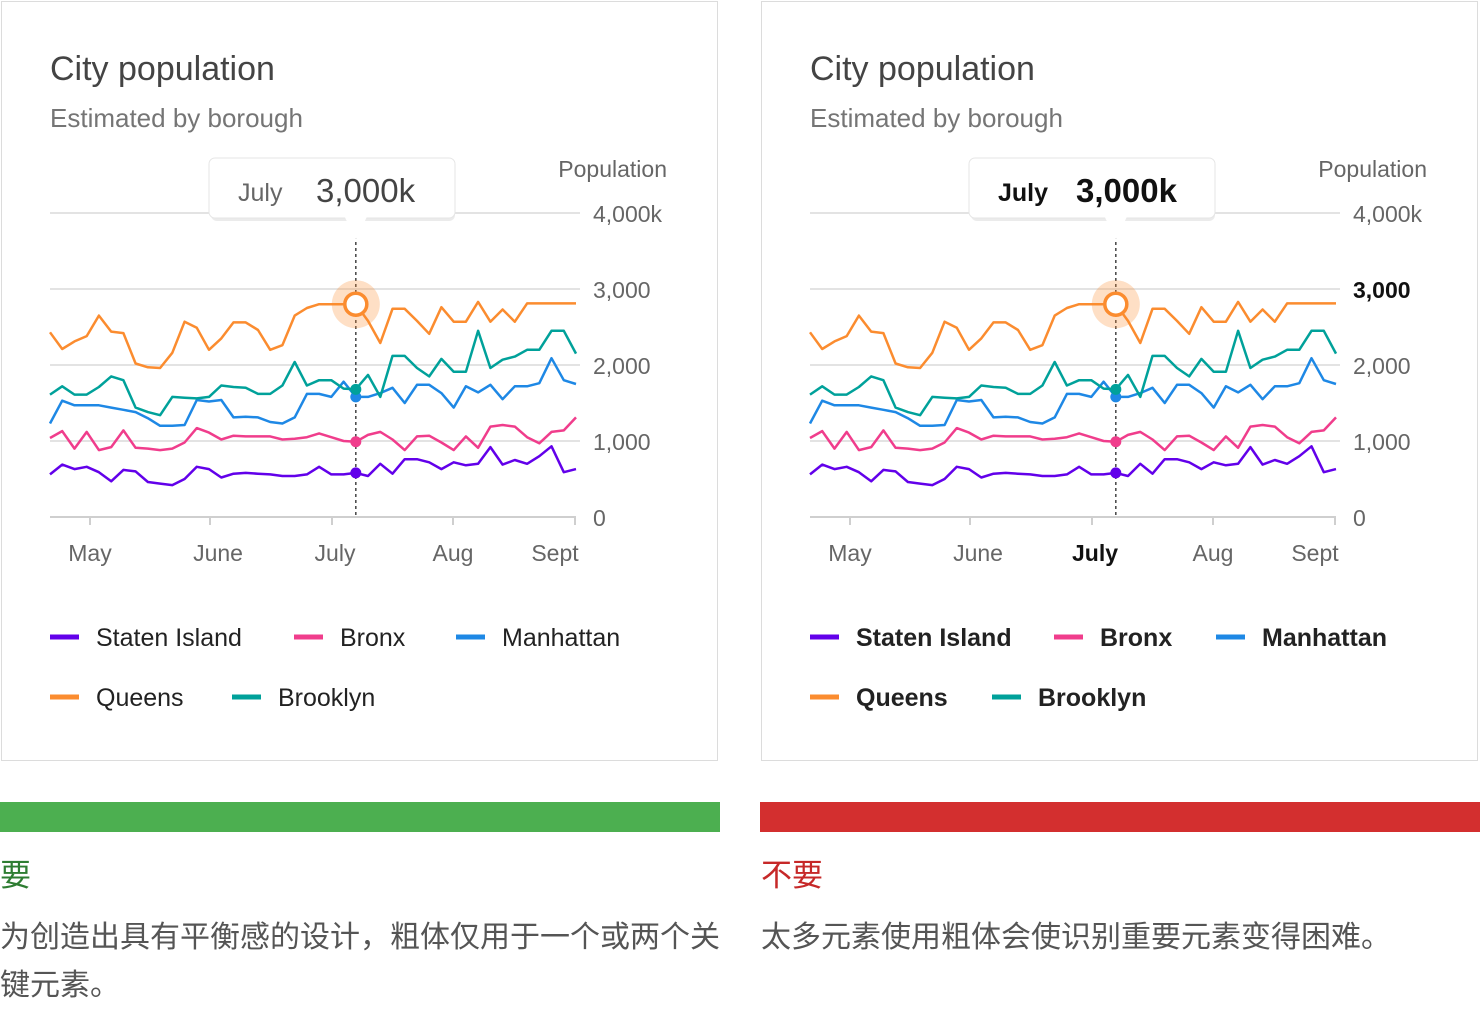 The image size is (1480, 1010). I want to click on do-caption: 为创造出具有平衡感的设计，粗体仅用于一个或两个关键元素。, so click(360, 961).